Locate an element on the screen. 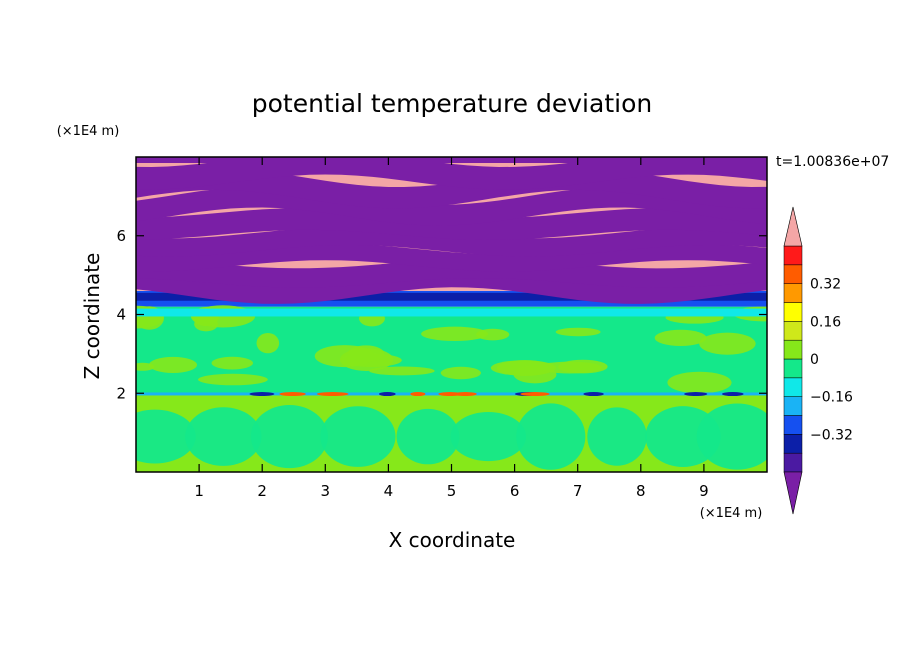 Image resolution: width=904 pixels, height=654 pixels. x-tick-label: 3 is located at coordinates (326, 491).